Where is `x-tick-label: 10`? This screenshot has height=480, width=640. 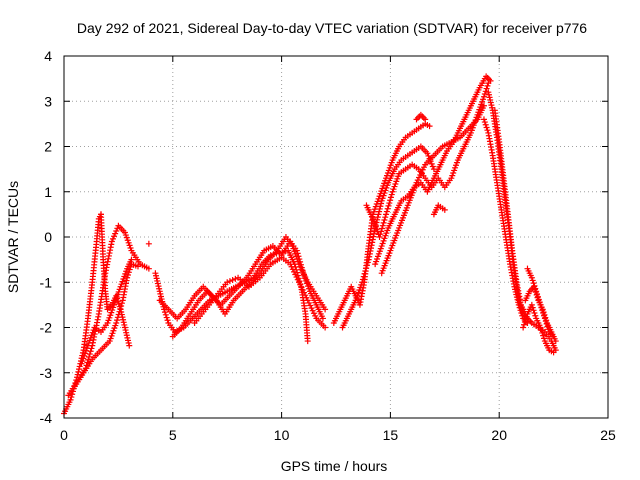 x-tick-label: 10 is located at coordinates (282, 435).